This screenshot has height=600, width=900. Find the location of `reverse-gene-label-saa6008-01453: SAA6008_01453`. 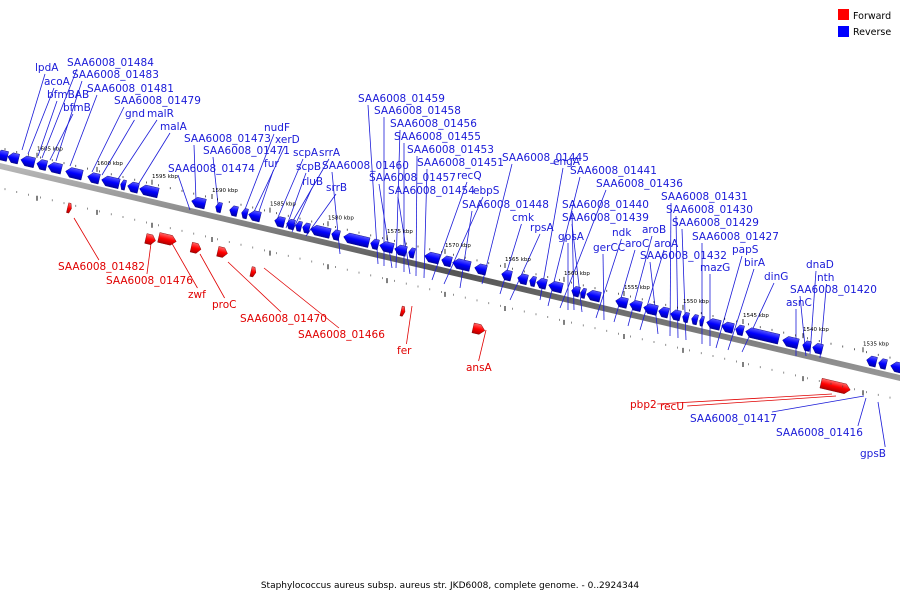

reverse-gene-label-saa6008-01453: SAA6008_01453 is located at coordinates (450, 150).